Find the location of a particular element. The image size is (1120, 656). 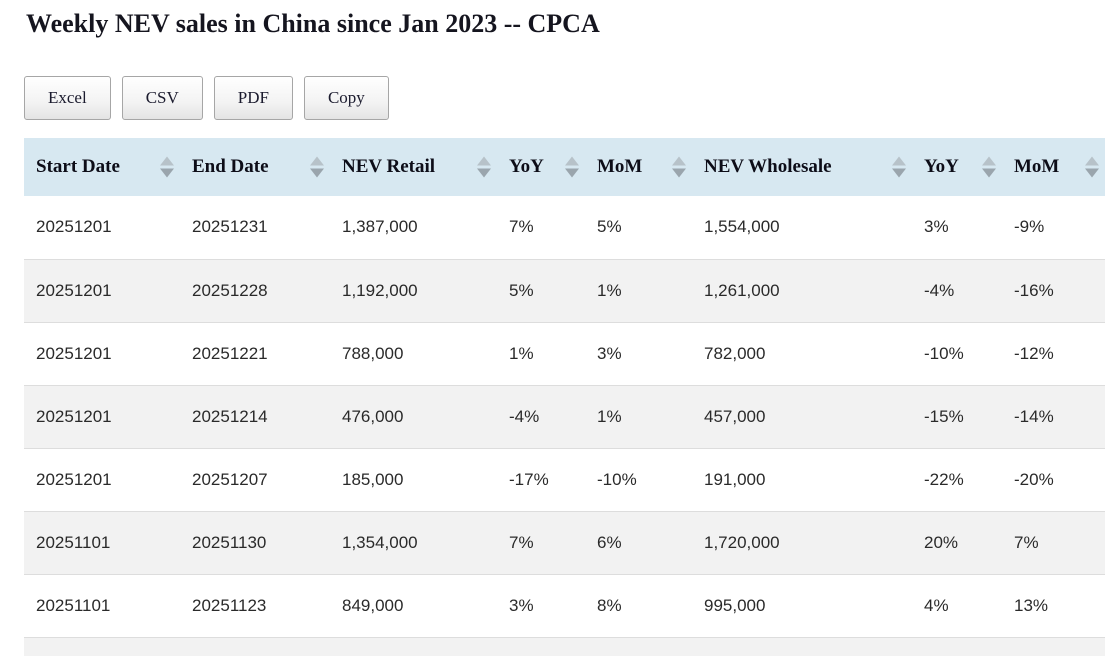

column-header-label: NEV Retail is located at coordinates (389, 166).